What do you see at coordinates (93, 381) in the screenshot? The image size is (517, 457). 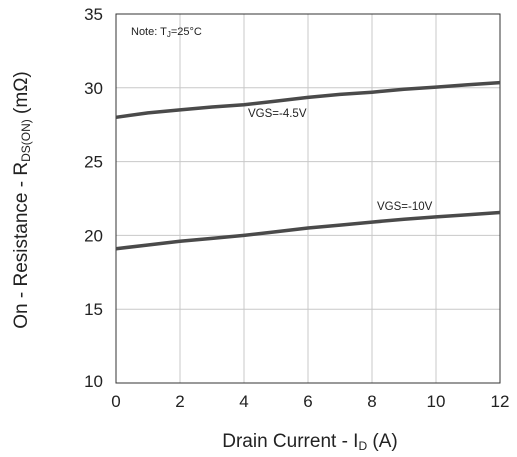 I see `y-tick-label: 10` at bounding box center [93, 381].